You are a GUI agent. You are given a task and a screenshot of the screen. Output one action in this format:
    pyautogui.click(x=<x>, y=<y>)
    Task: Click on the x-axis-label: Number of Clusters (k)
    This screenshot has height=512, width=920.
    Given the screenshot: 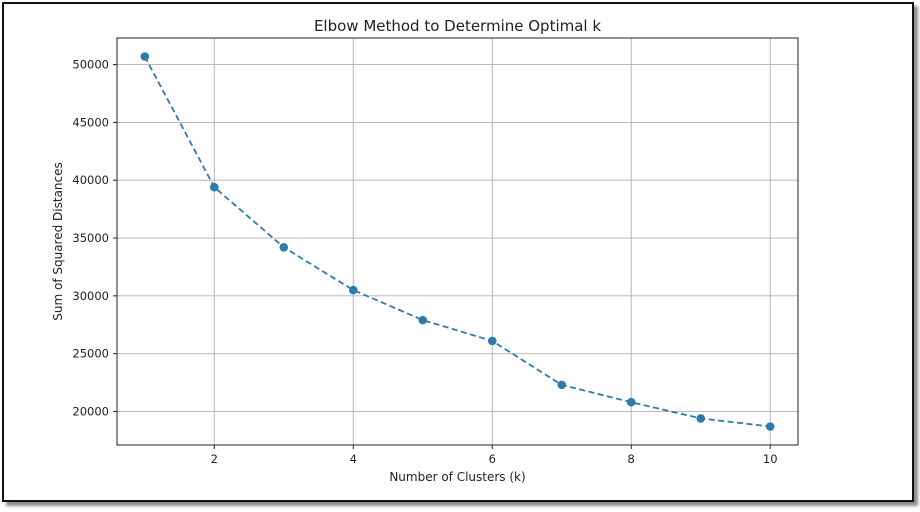 What is the action you would take?
    pyautogui.click(x=457, y=477)
    